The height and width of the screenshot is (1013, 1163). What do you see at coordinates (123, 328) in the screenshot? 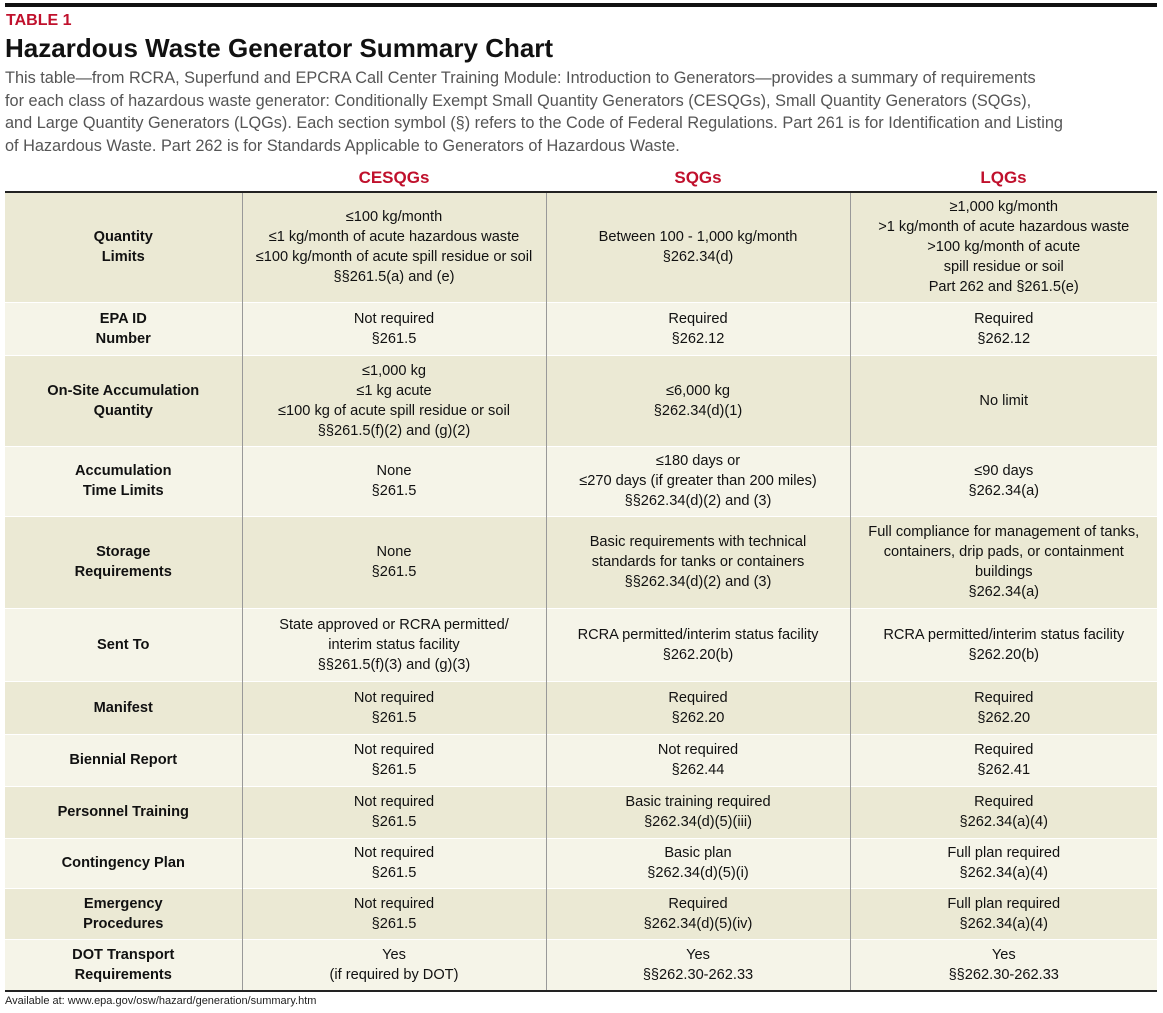
I see `row-label: EPA ID Number` at bounding box center [123, 328].